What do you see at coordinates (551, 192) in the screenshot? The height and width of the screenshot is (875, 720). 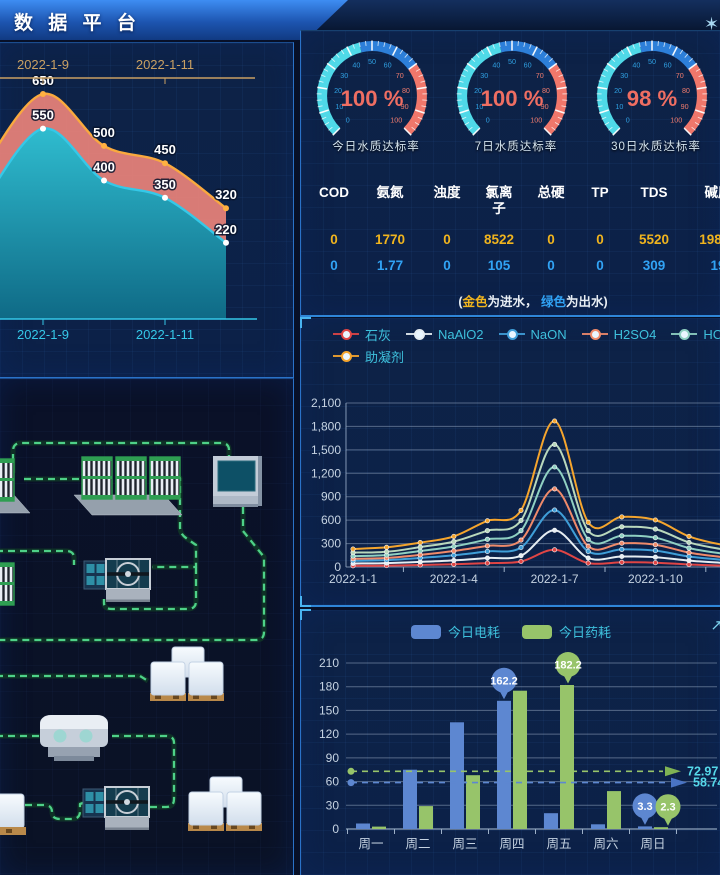 I see `table-header-cell: 总硬` at bounding box center [551, 192].